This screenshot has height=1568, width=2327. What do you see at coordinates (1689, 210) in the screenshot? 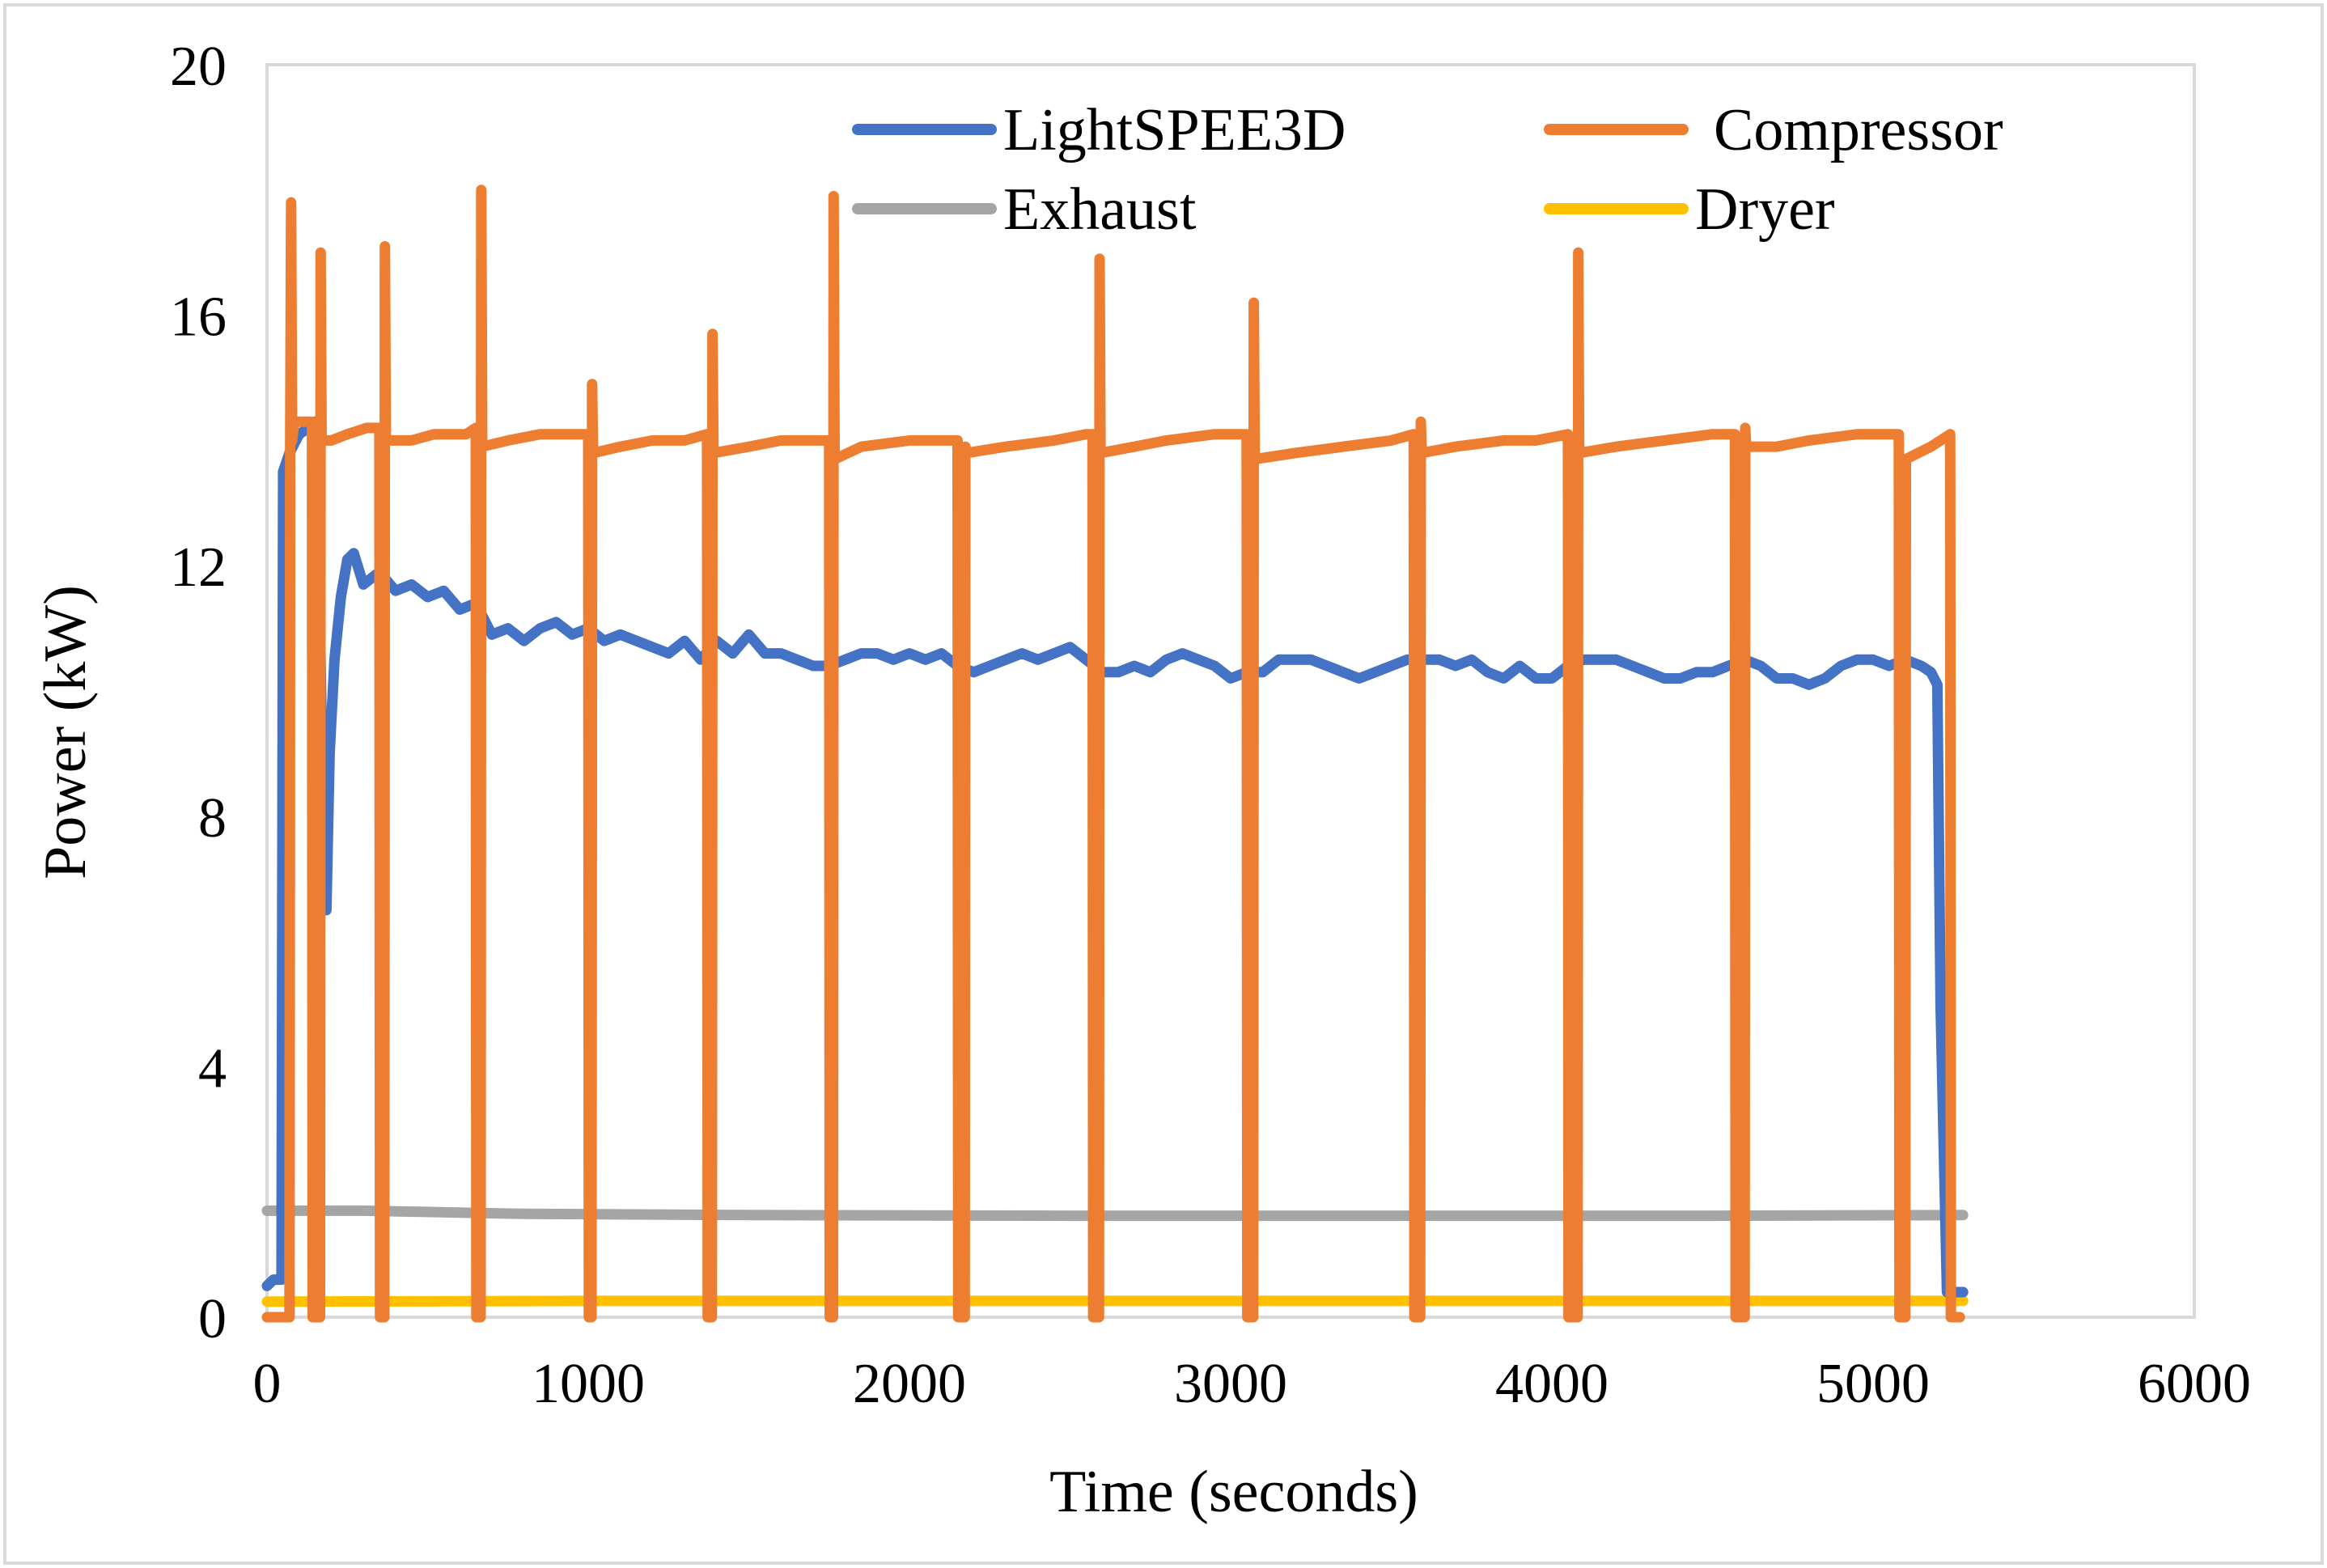
I see `legend-item-dryer: Dryer` at bounding box center [1689, 210].